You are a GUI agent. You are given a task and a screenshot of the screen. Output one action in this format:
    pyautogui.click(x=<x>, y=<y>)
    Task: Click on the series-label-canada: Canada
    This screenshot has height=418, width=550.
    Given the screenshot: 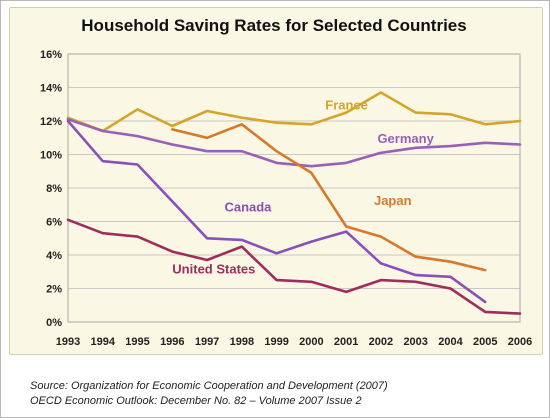 What is the action you would take?
    pyautogui.click(x=248, y=206)
    